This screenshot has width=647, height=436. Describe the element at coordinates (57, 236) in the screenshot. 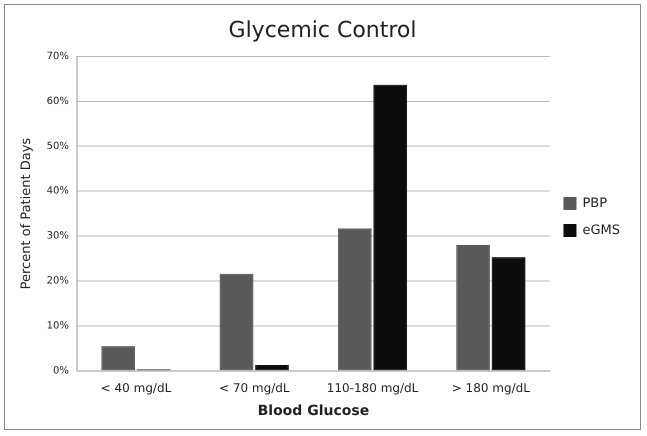

I see `y-tick-label: 30%` at that location.